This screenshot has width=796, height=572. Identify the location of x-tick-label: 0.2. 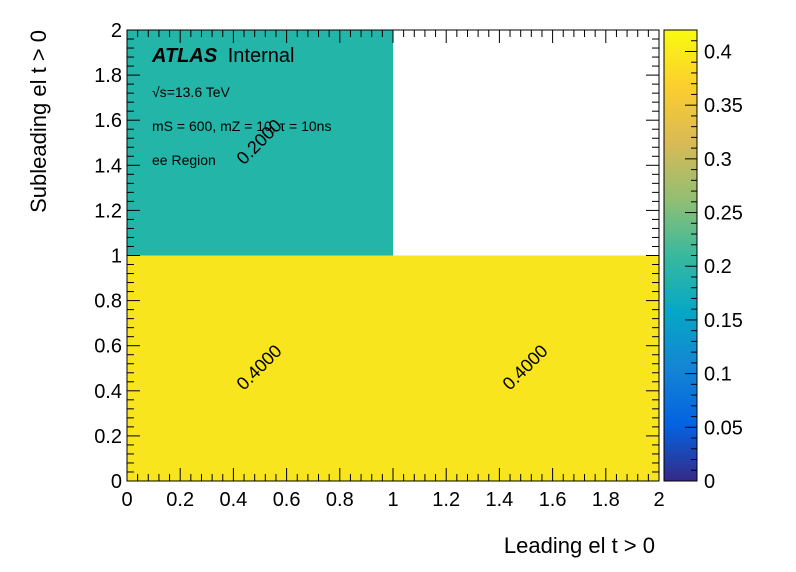
(180, 500).